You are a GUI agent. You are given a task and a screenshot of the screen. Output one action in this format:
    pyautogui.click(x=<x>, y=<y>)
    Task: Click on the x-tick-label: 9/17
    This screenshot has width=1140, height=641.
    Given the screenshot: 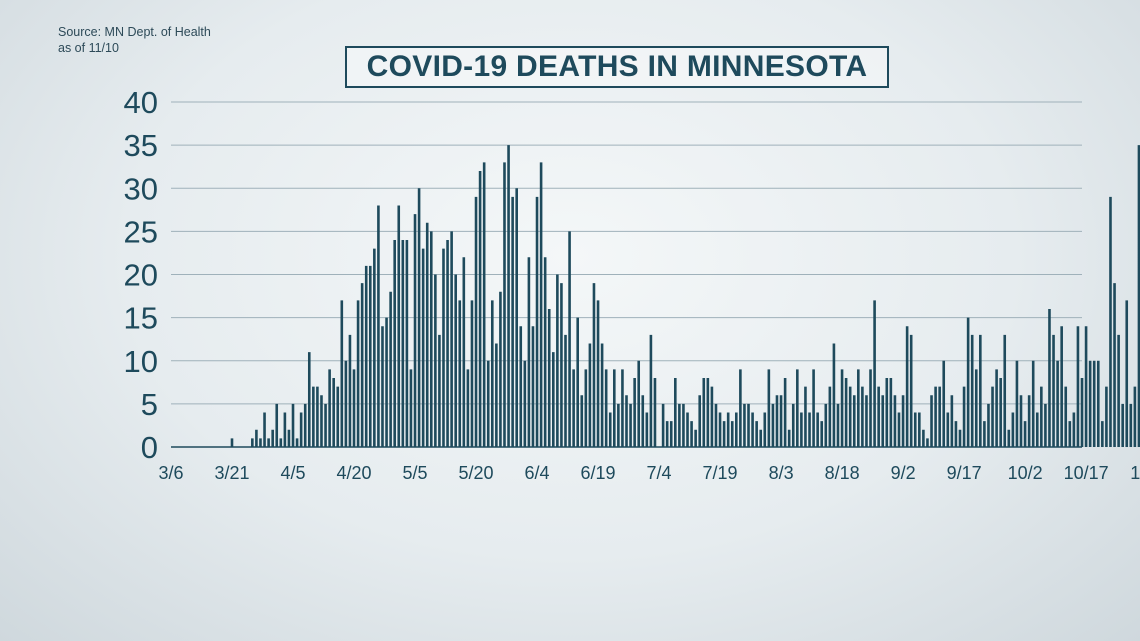 What is the action you would take?
    pyautogui.click(x=964, y=473)
    